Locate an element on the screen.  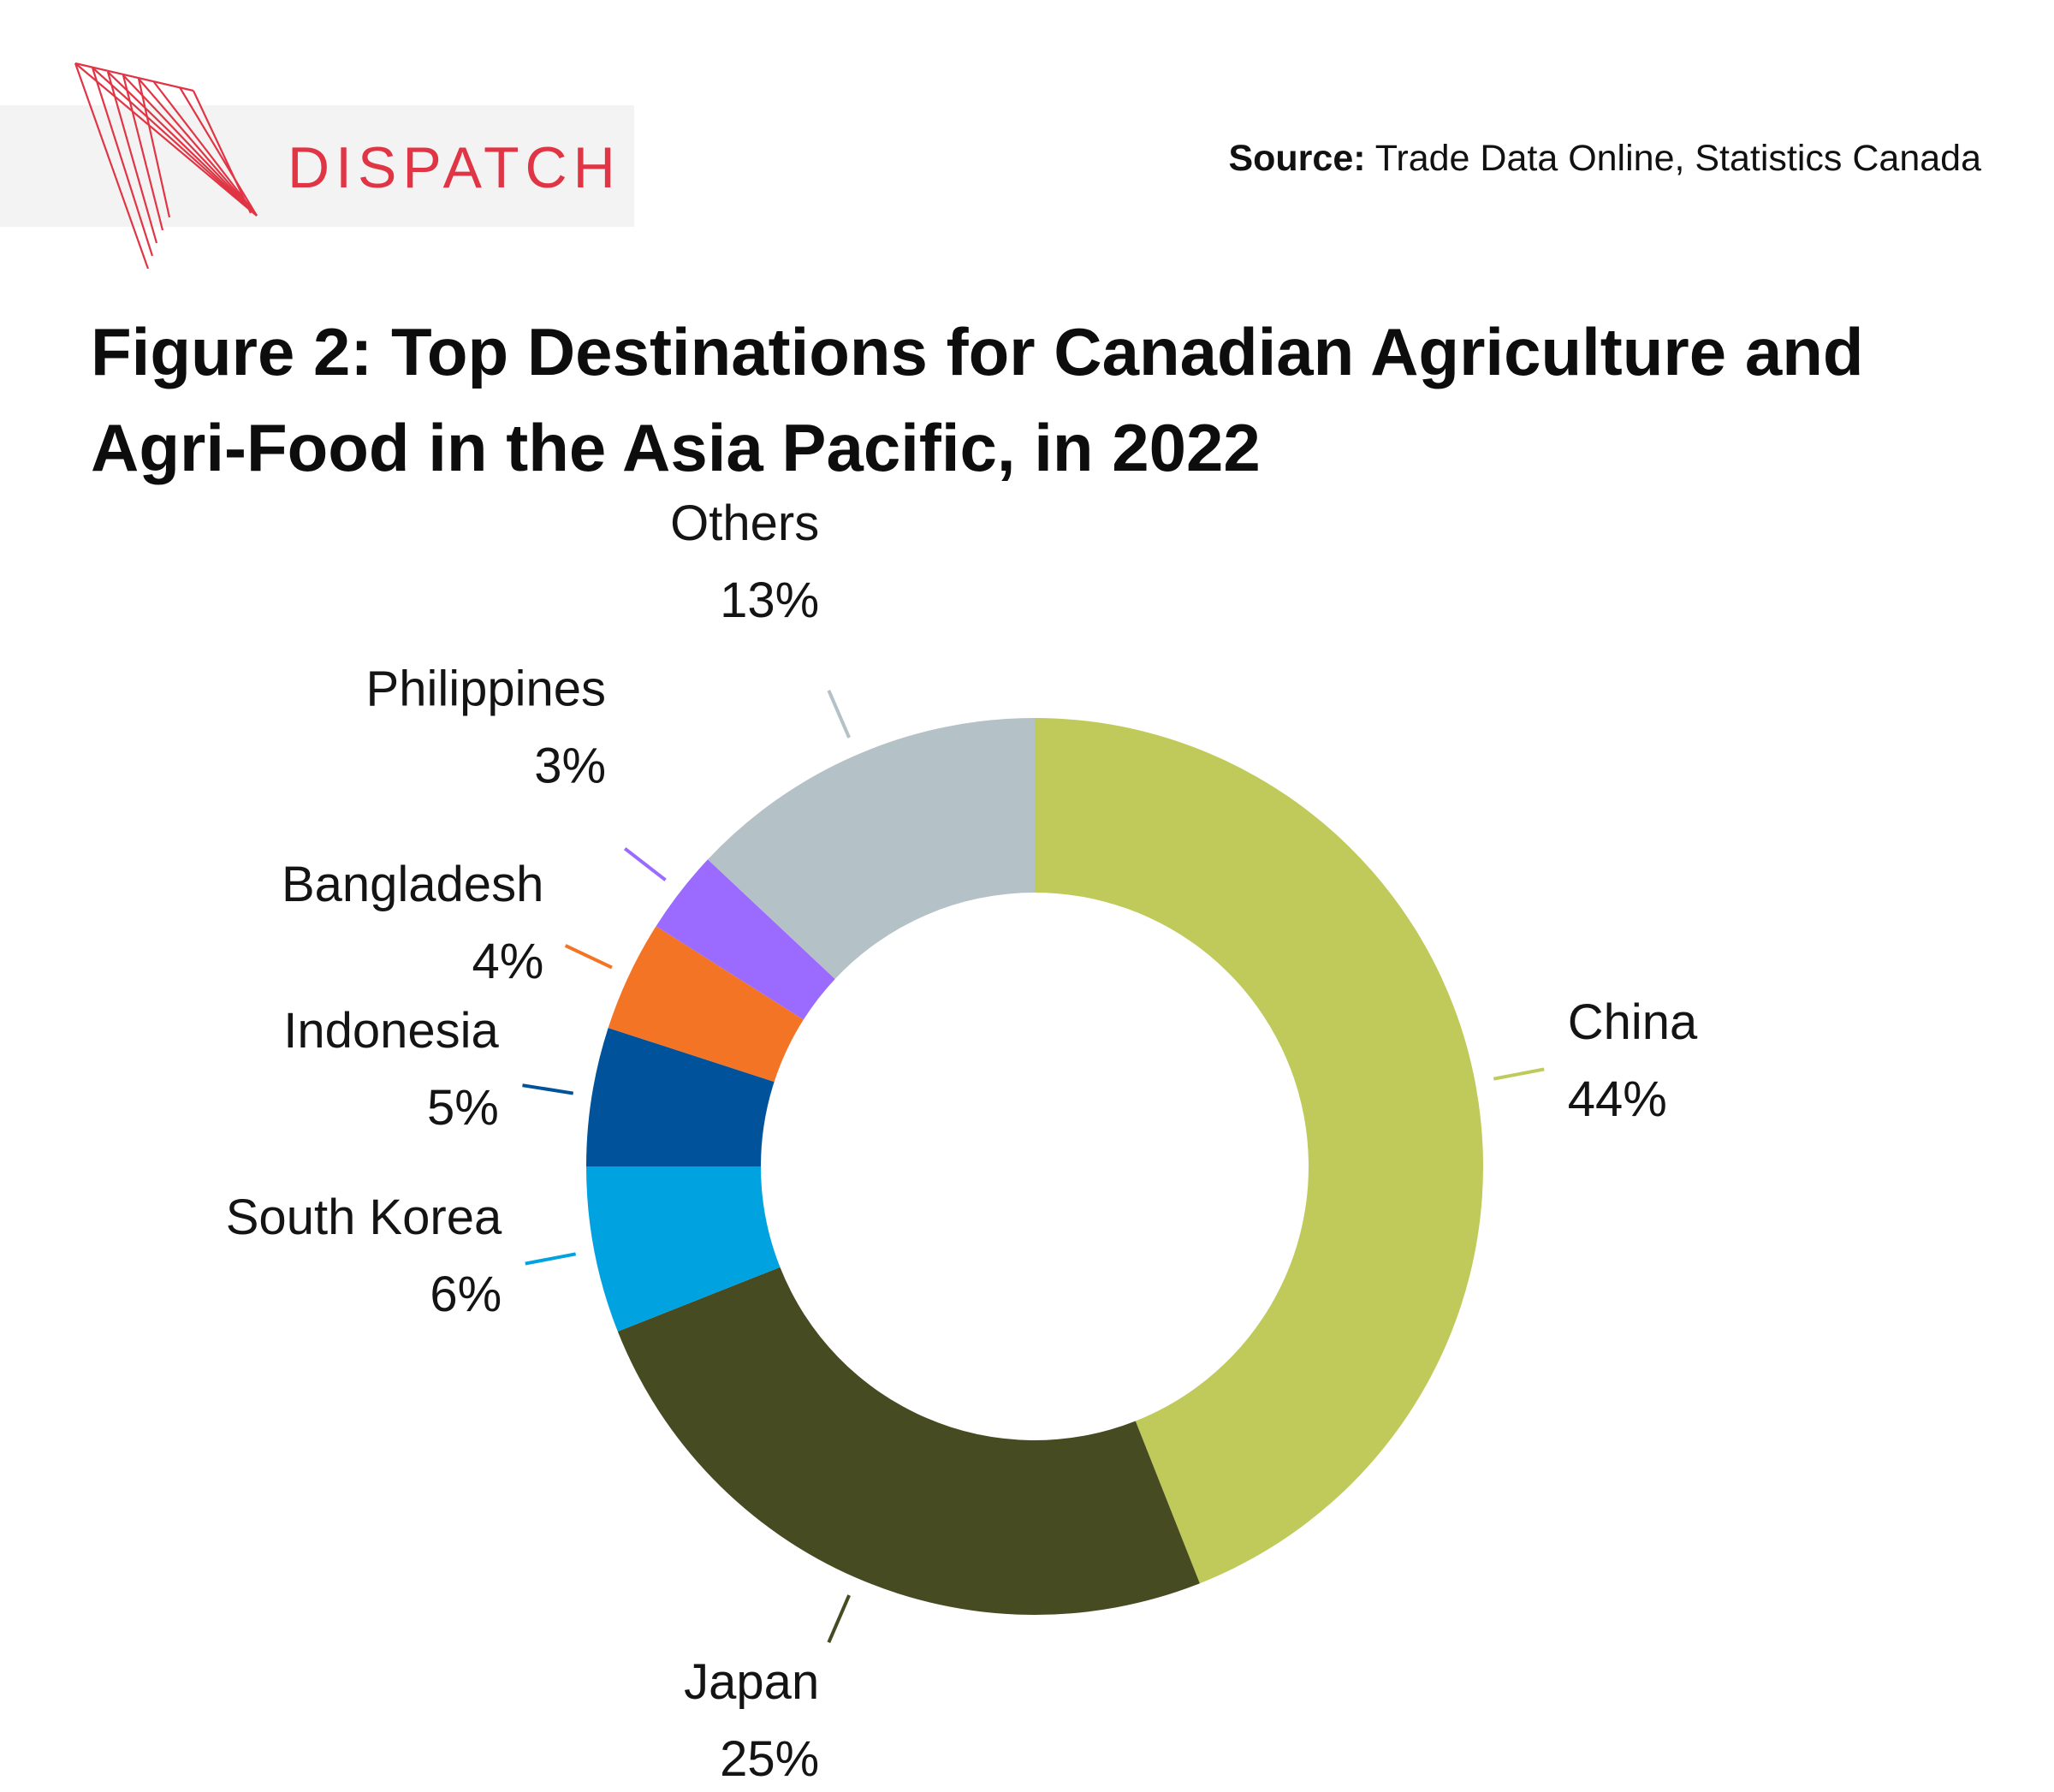
slice-bangladesh is located at coordinates (706, 1004).